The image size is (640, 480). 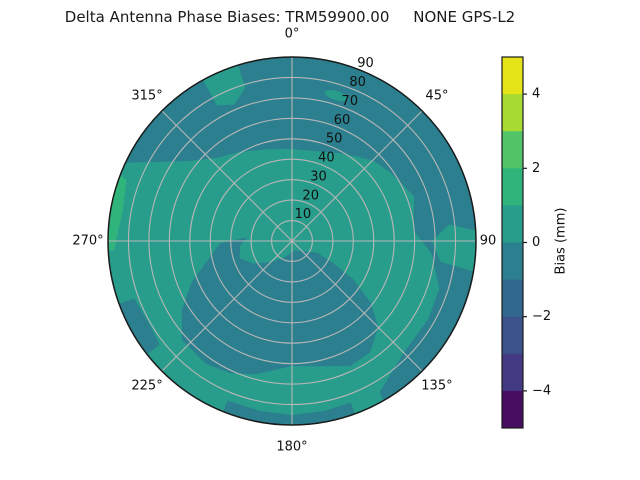 I want to click on angular-tick-label-0: 0°, so click(x=292, y=34).